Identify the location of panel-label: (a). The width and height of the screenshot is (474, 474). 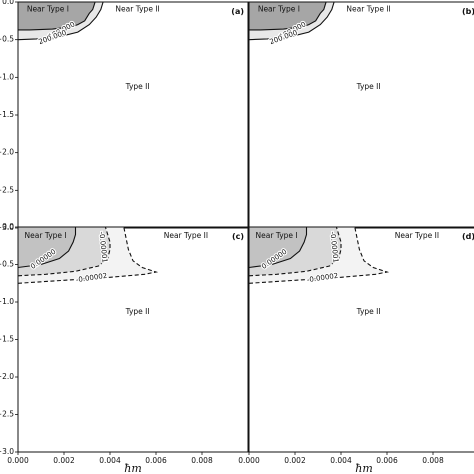
(237, 11).